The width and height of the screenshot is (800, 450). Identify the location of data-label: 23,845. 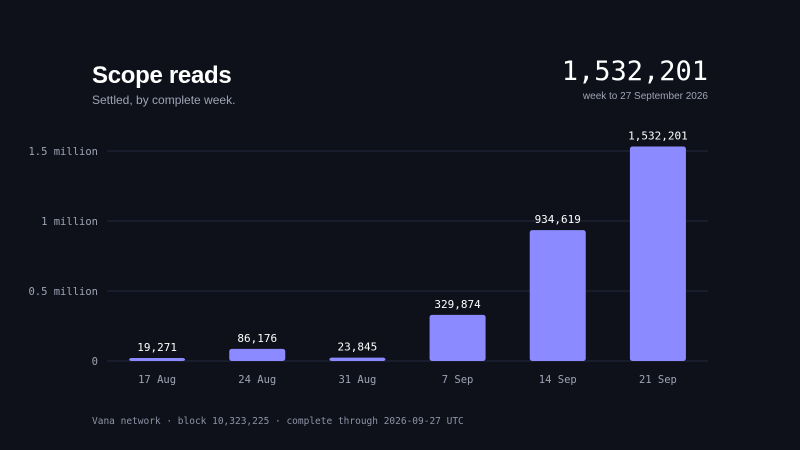
(358, 347).